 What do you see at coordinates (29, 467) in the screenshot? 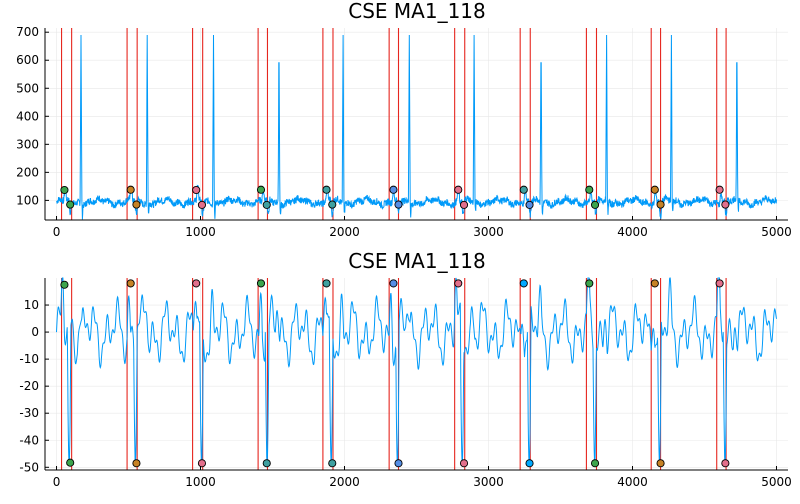
I see `y-tick-label: -50` at bounding box center [29, 467].